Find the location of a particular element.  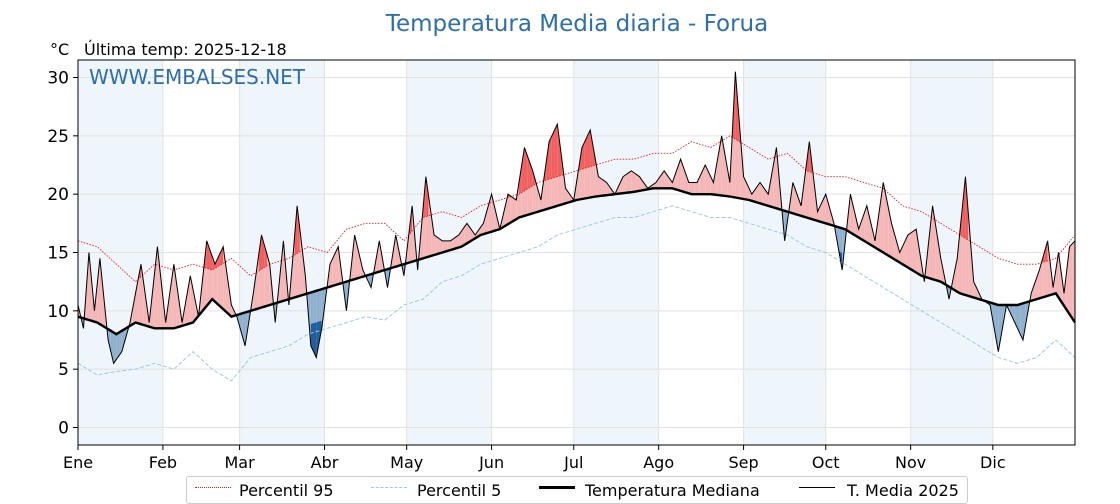

x-tick-label: Dic is located at coordinates (993, 462).